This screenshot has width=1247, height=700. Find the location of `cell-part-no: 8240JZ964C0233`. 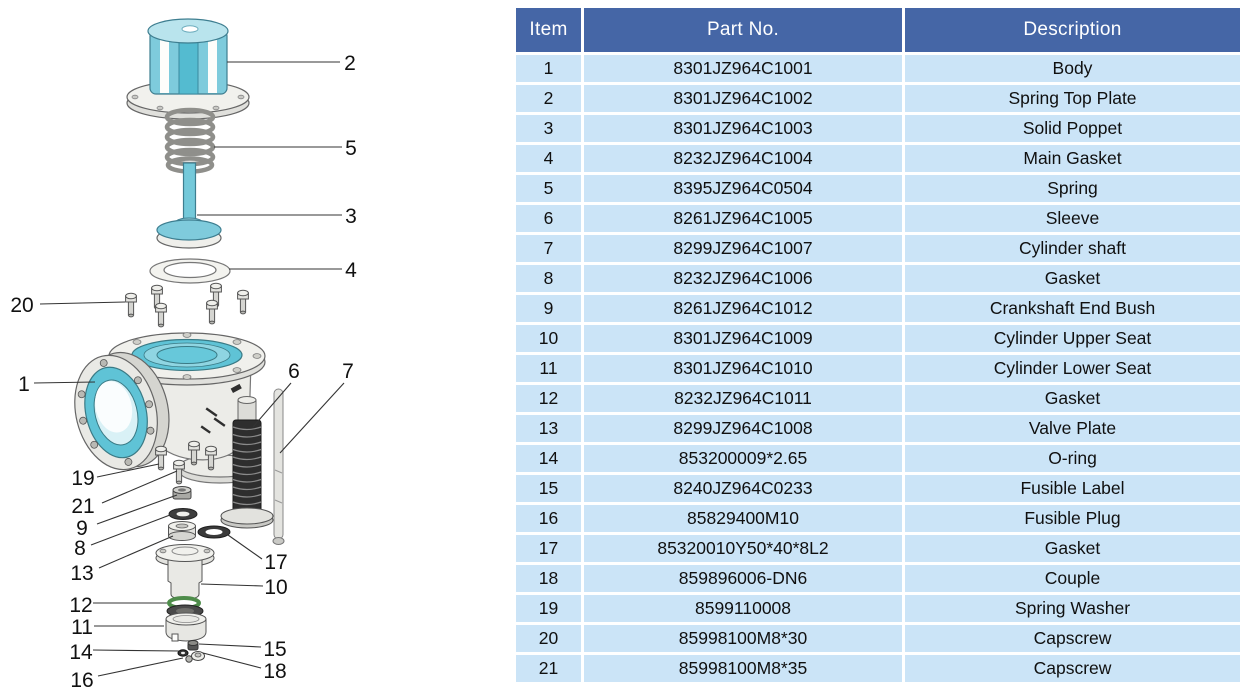

cell-part-no: 8240JZ964C0233 is located at coordinates (743, 488).